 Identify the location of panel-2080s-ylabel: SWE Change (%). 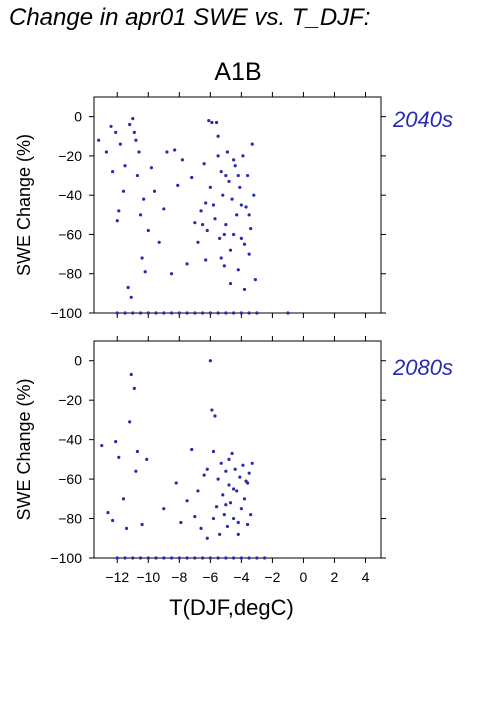
(24, 449).